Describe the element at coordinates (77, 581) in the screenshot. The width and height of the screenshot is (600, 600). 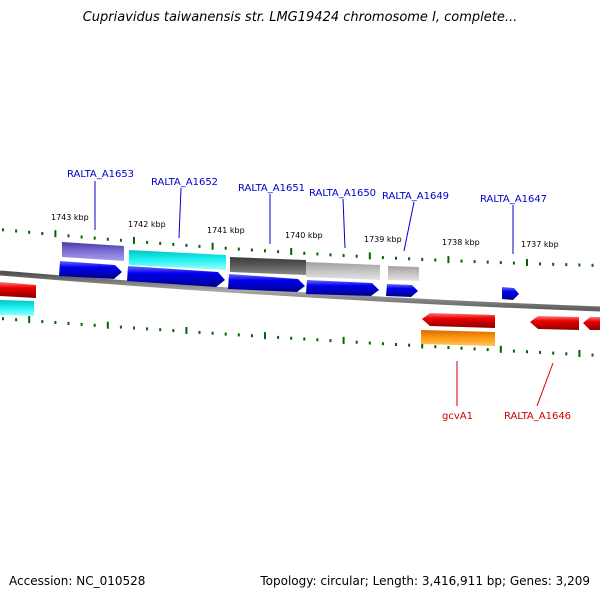
I see `accession-text: Accession: NC_010528` at that location.